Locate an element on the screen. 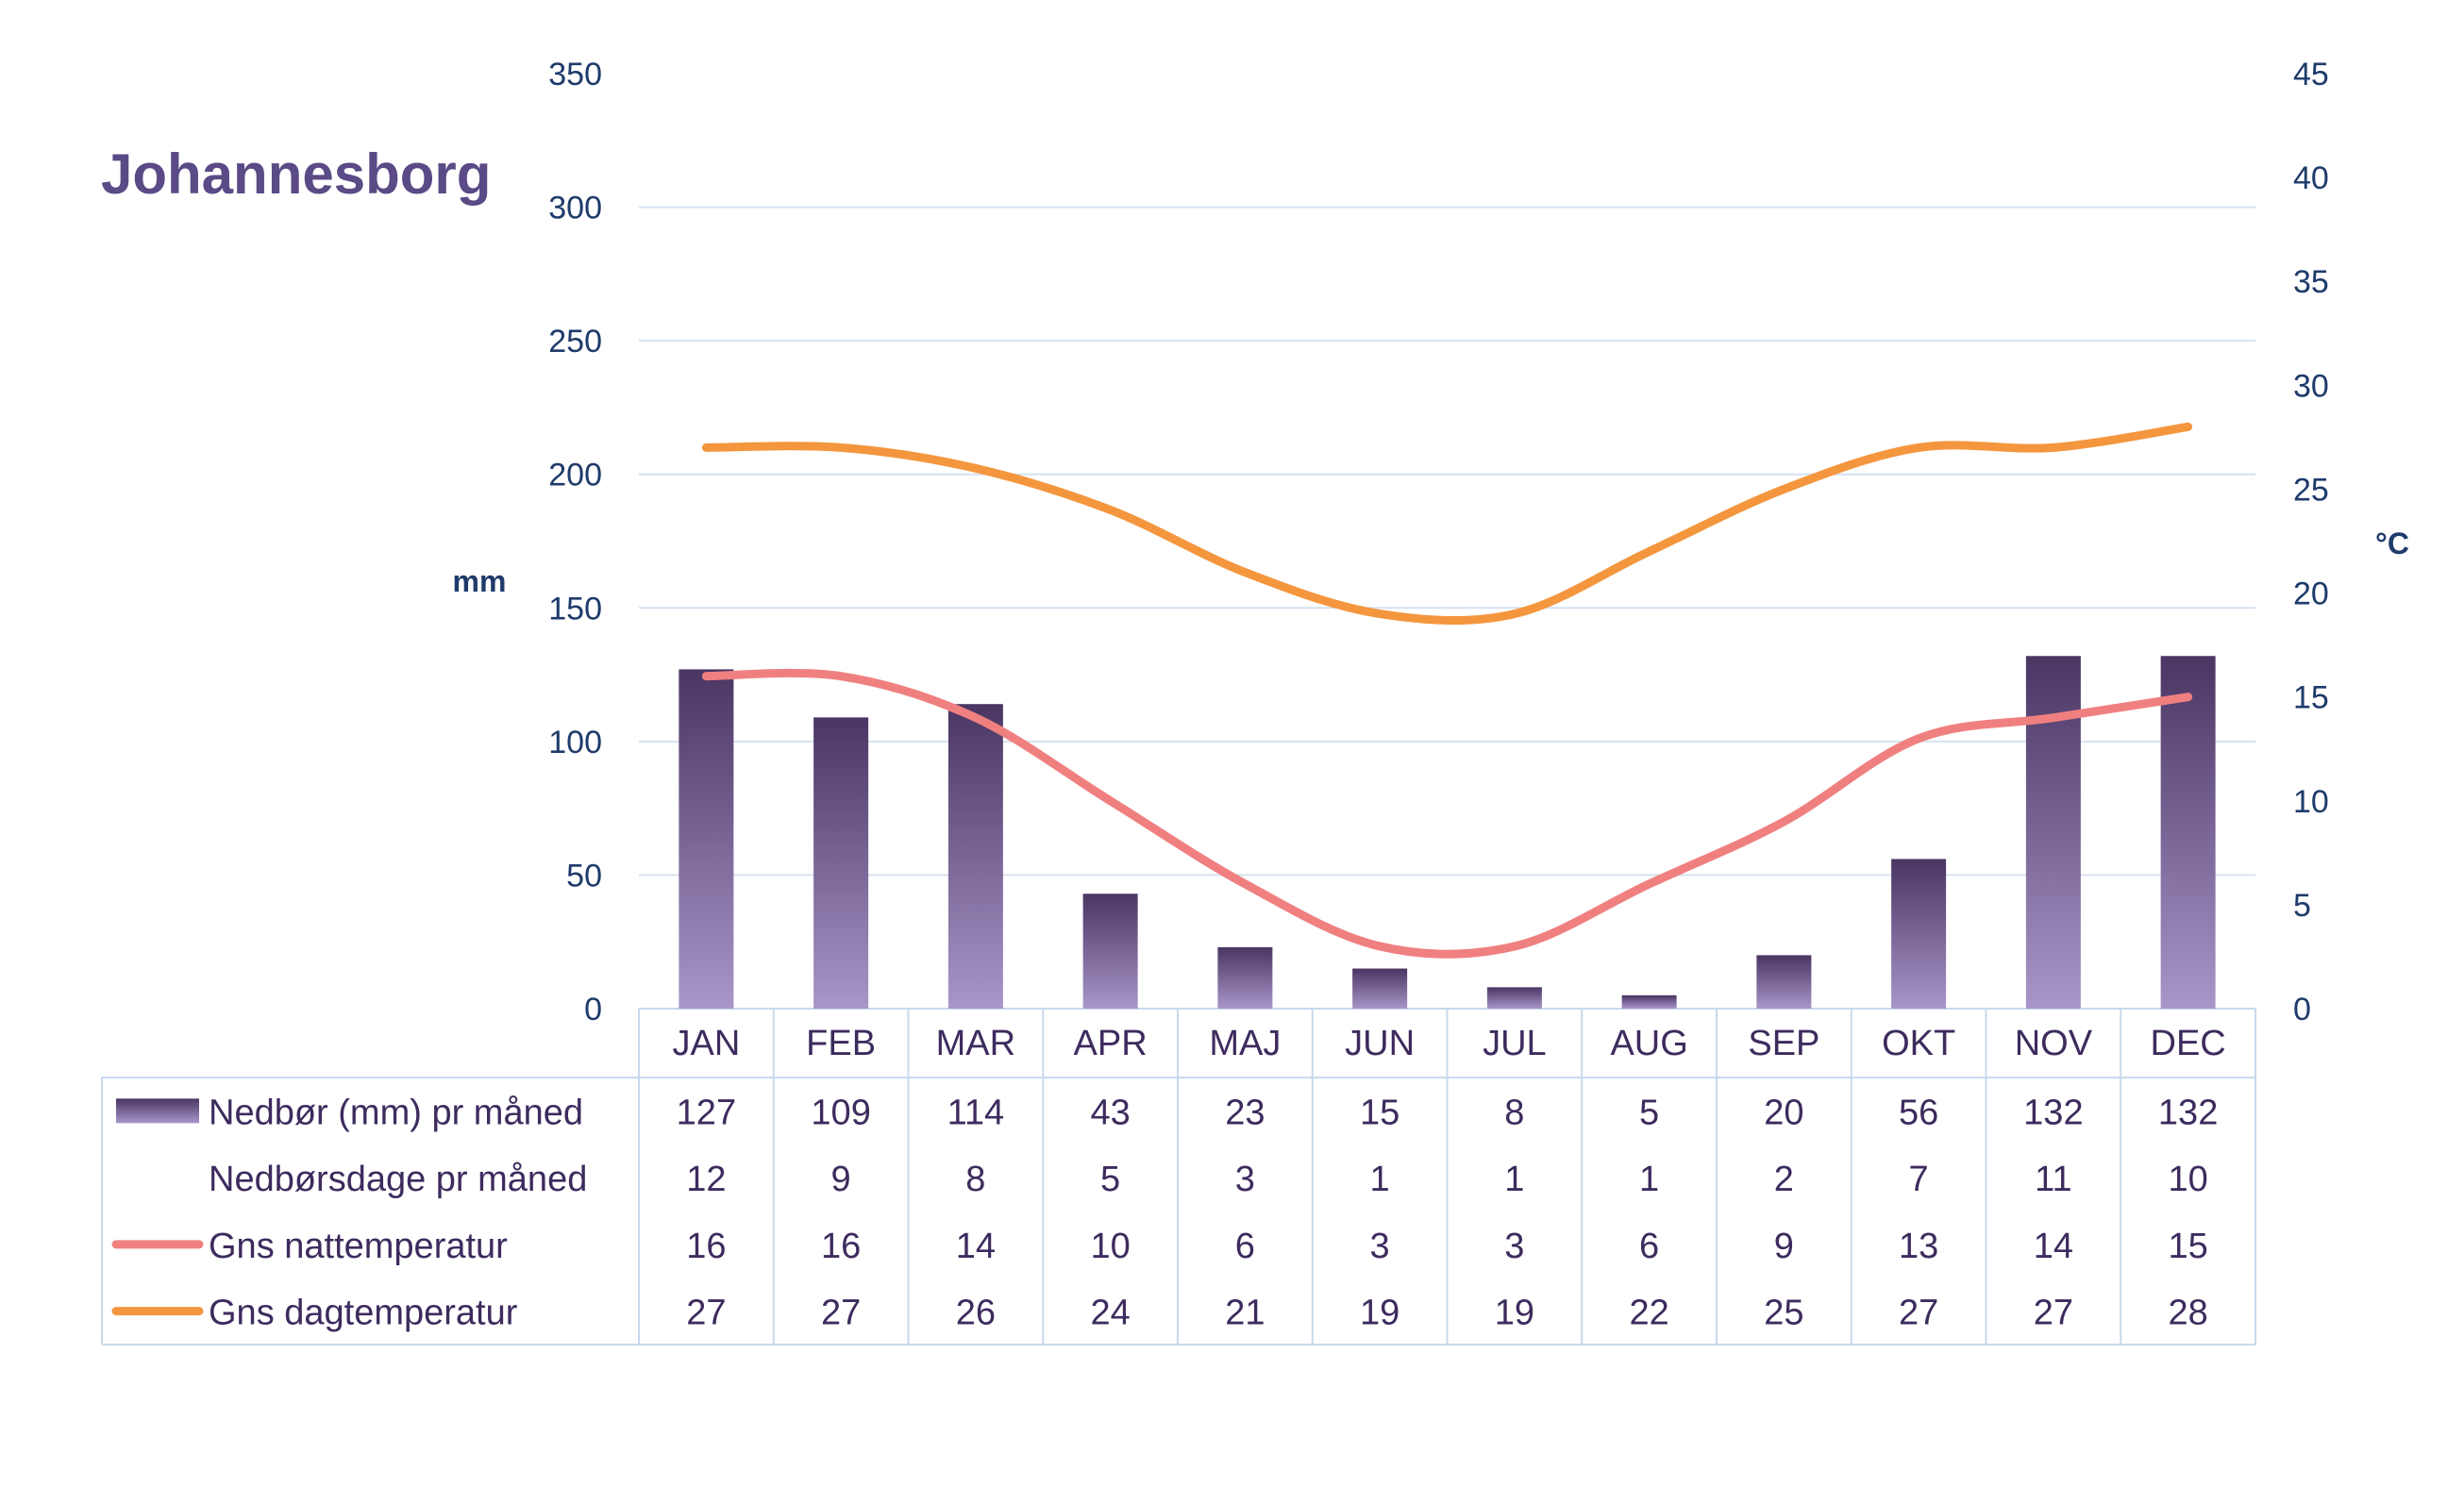  chart-title: Johannesborg is located at coordinates (296, 174).